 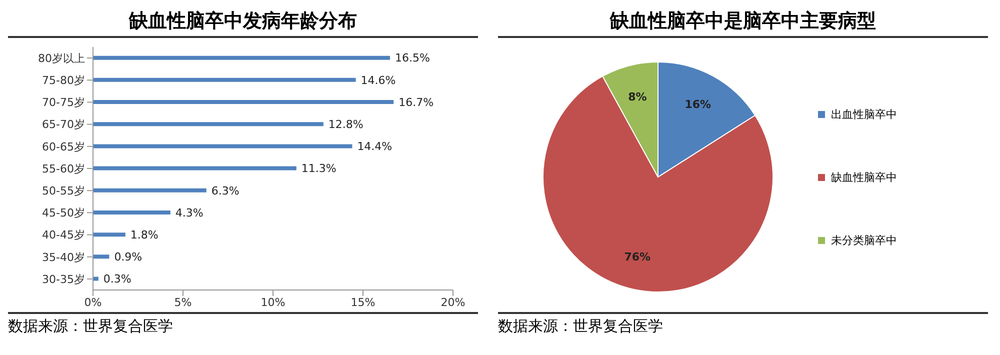 What do you see at coordinates (864, 240) in the screenshot?
I see `legend-label: 未分类脑卒中` at bounding box center [864, 240].